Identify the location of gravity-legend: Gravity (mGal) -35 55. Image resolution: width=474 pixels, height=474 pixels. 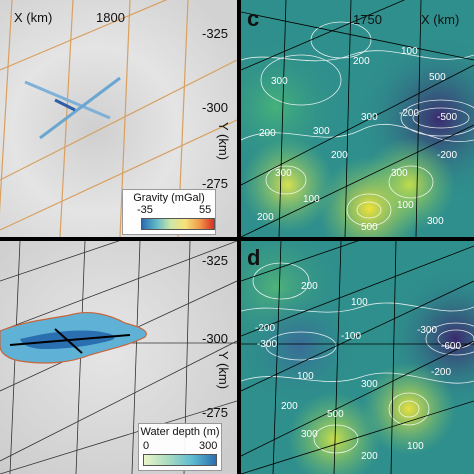
(169, 212).